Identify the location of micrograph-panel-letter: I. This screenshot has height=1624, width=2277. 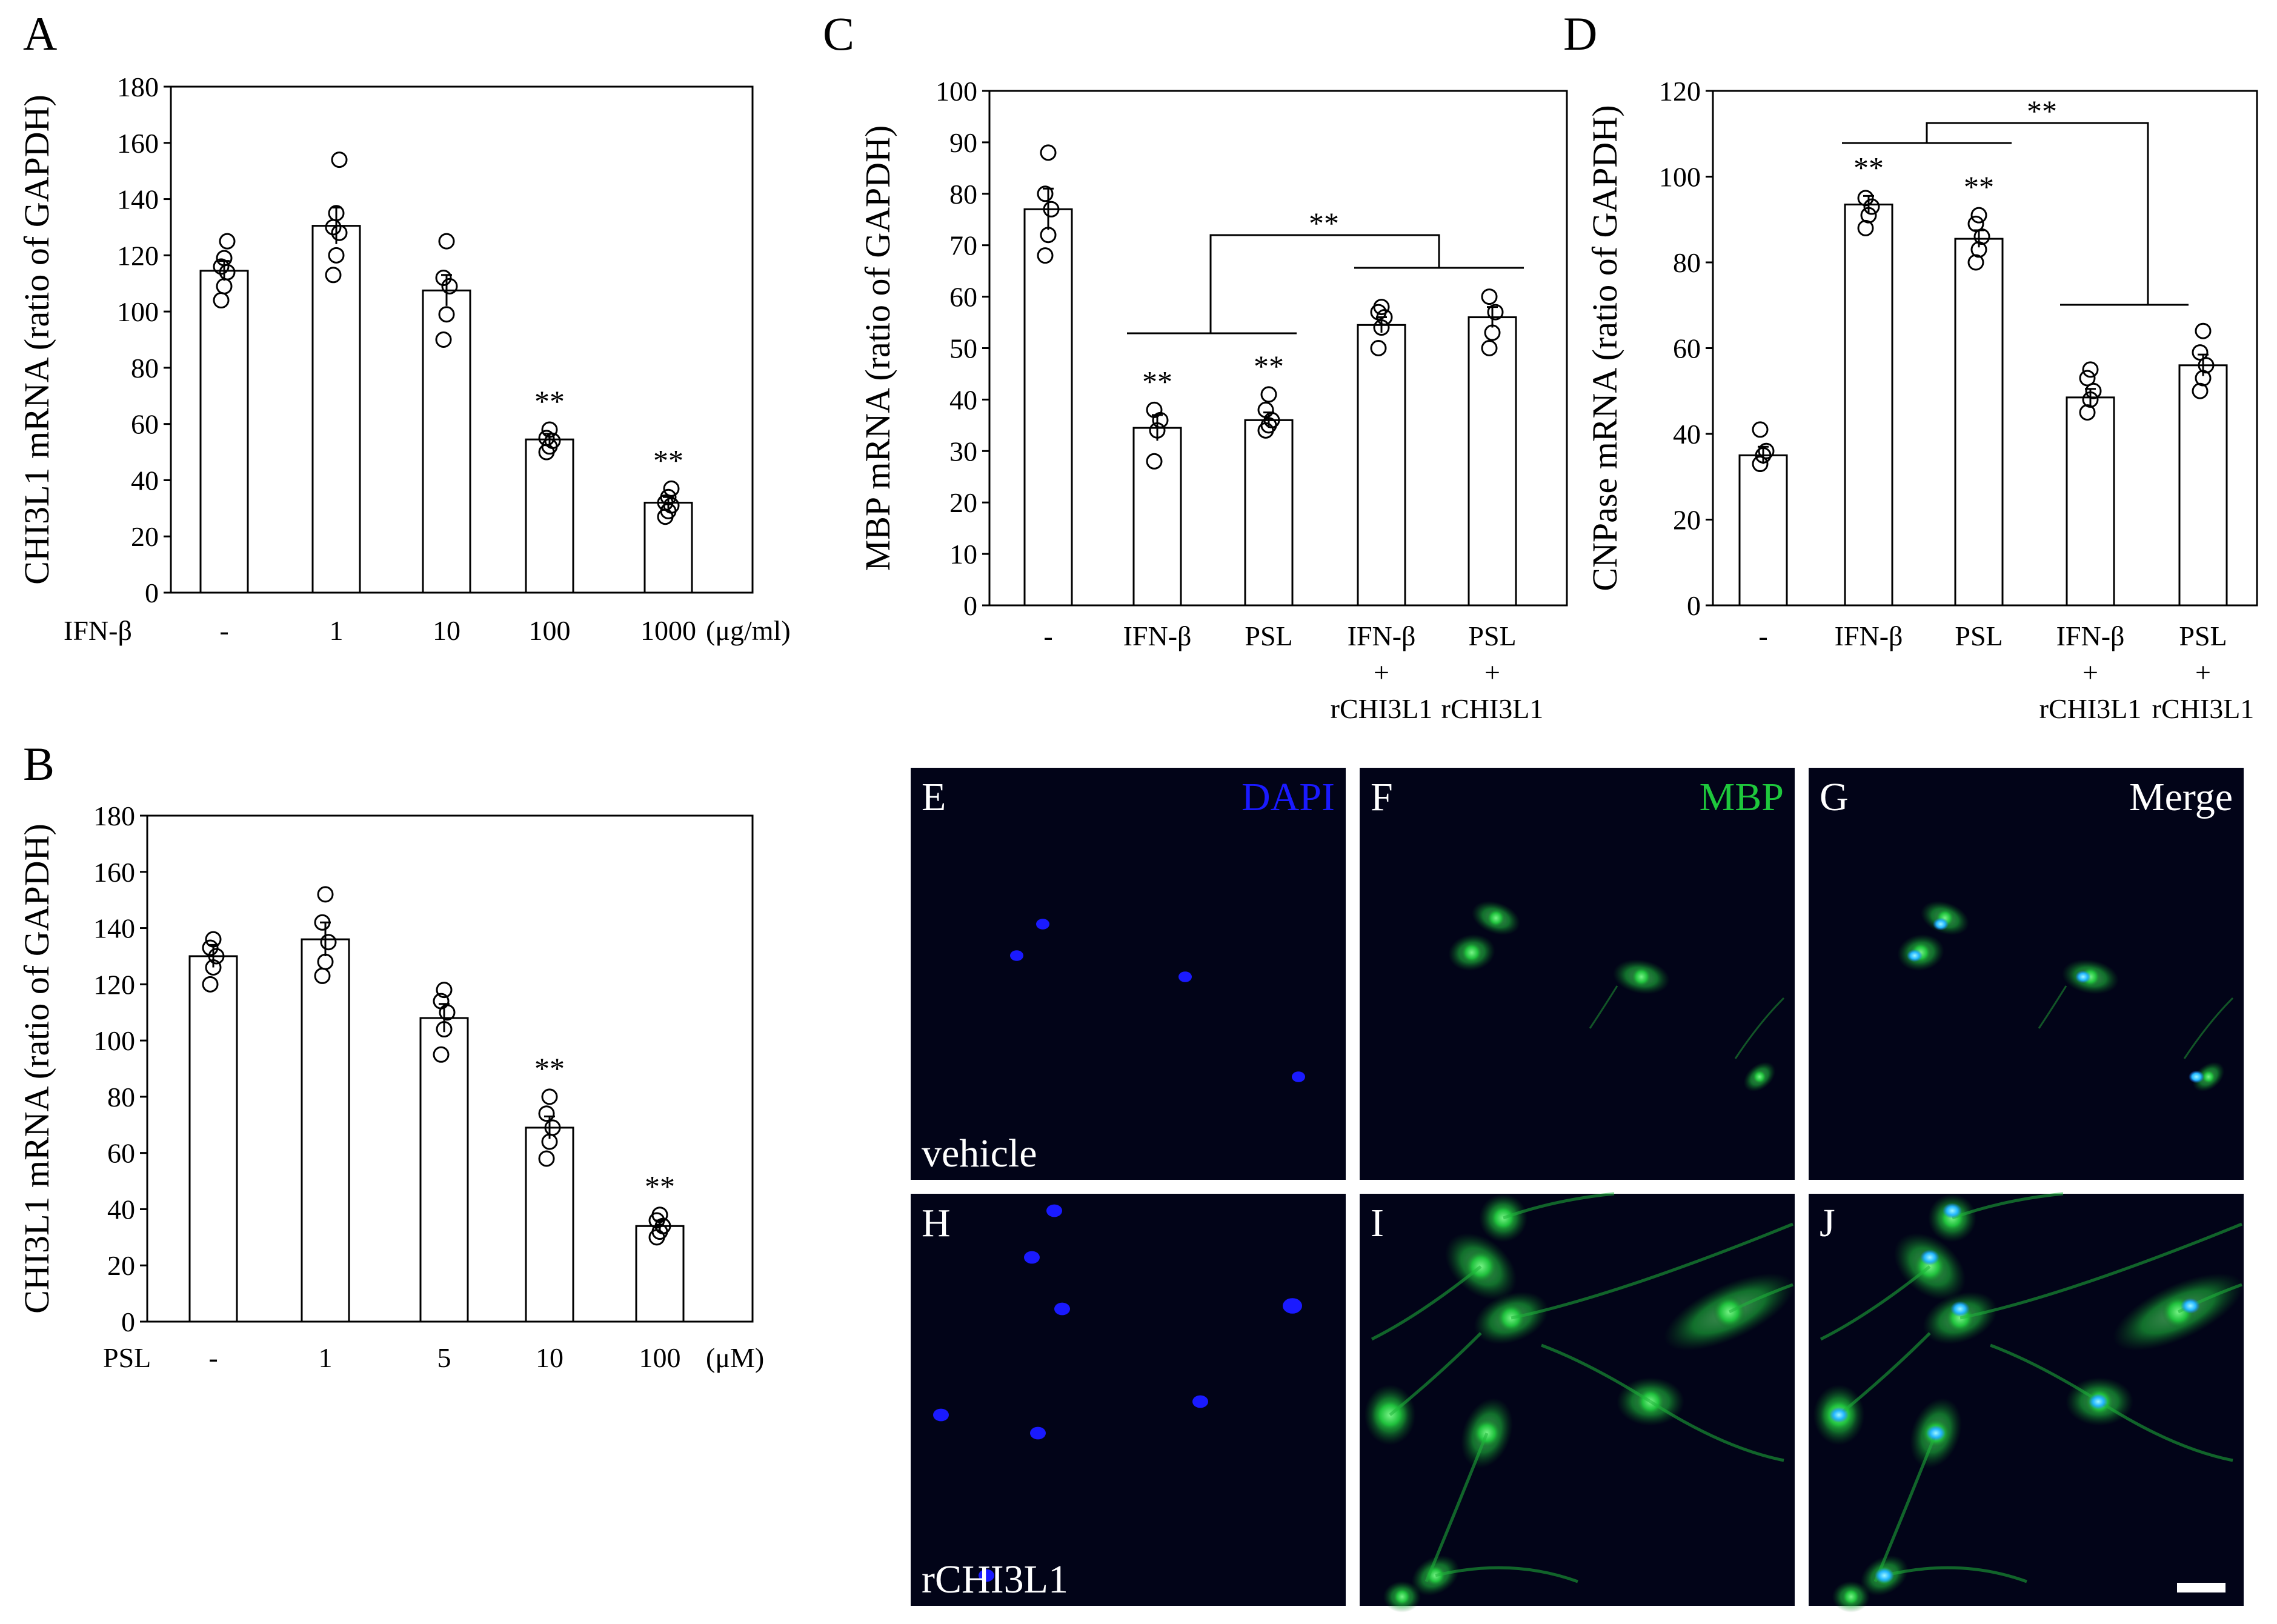
(1377, 1223).